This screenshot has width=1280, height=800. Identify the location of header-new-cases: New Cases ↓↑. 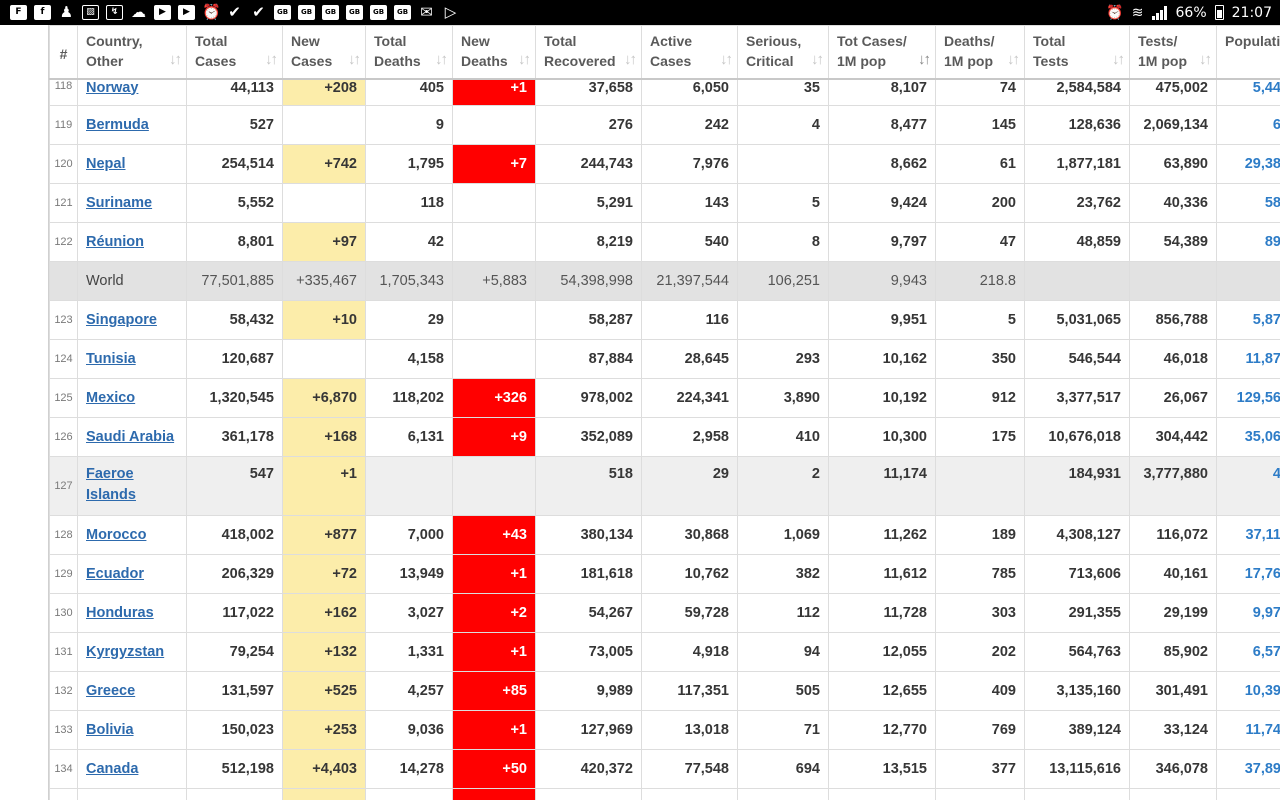
(324, 52).